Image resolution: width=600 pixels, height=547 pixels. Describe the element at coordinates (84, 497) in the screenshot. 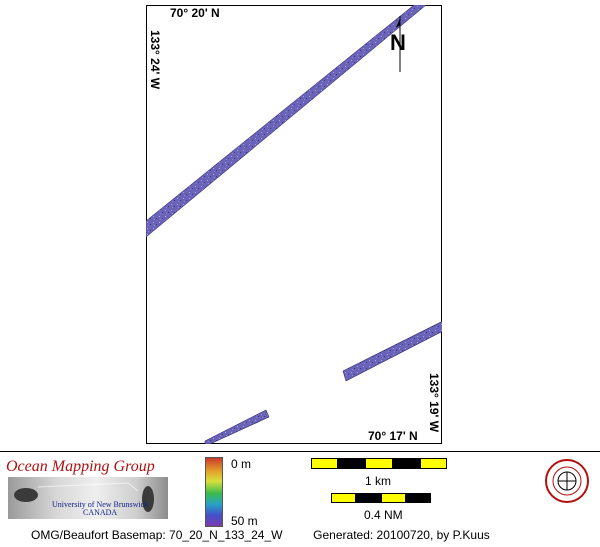

I see `seafloor-relief-icon` at that location.